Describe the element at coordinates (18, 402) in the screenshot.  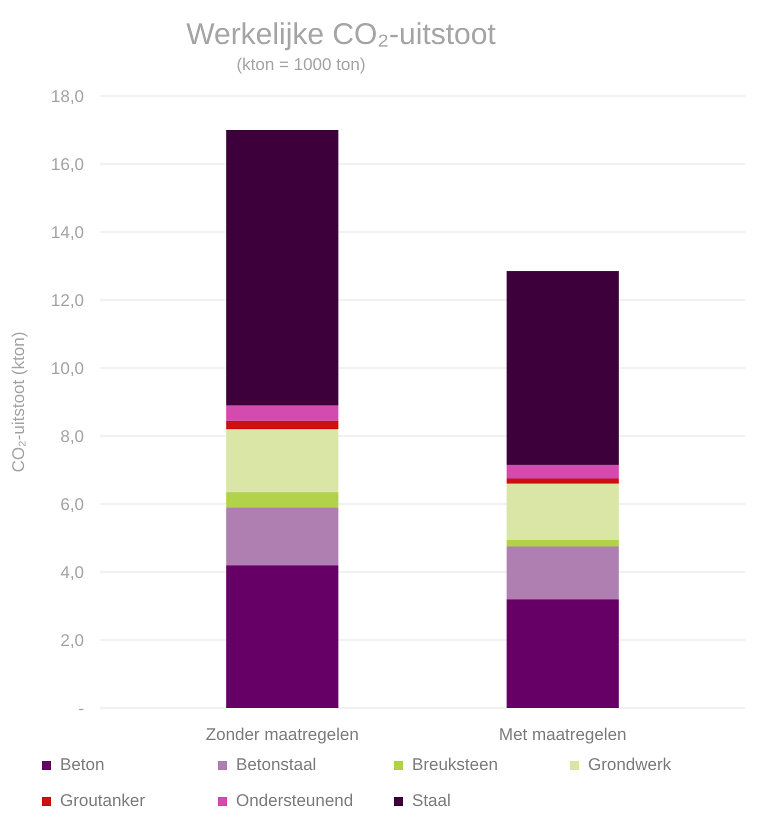
I see `y-axis-title: CO₂-uitstoot (kton)` at that location.